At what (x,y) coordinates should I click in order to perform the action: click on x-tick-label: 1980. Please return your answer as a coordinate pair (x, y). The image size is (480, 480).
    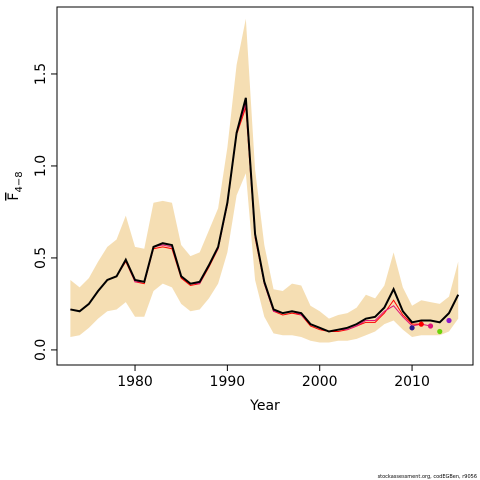
    Looking at the image, I should click on (135, 382).